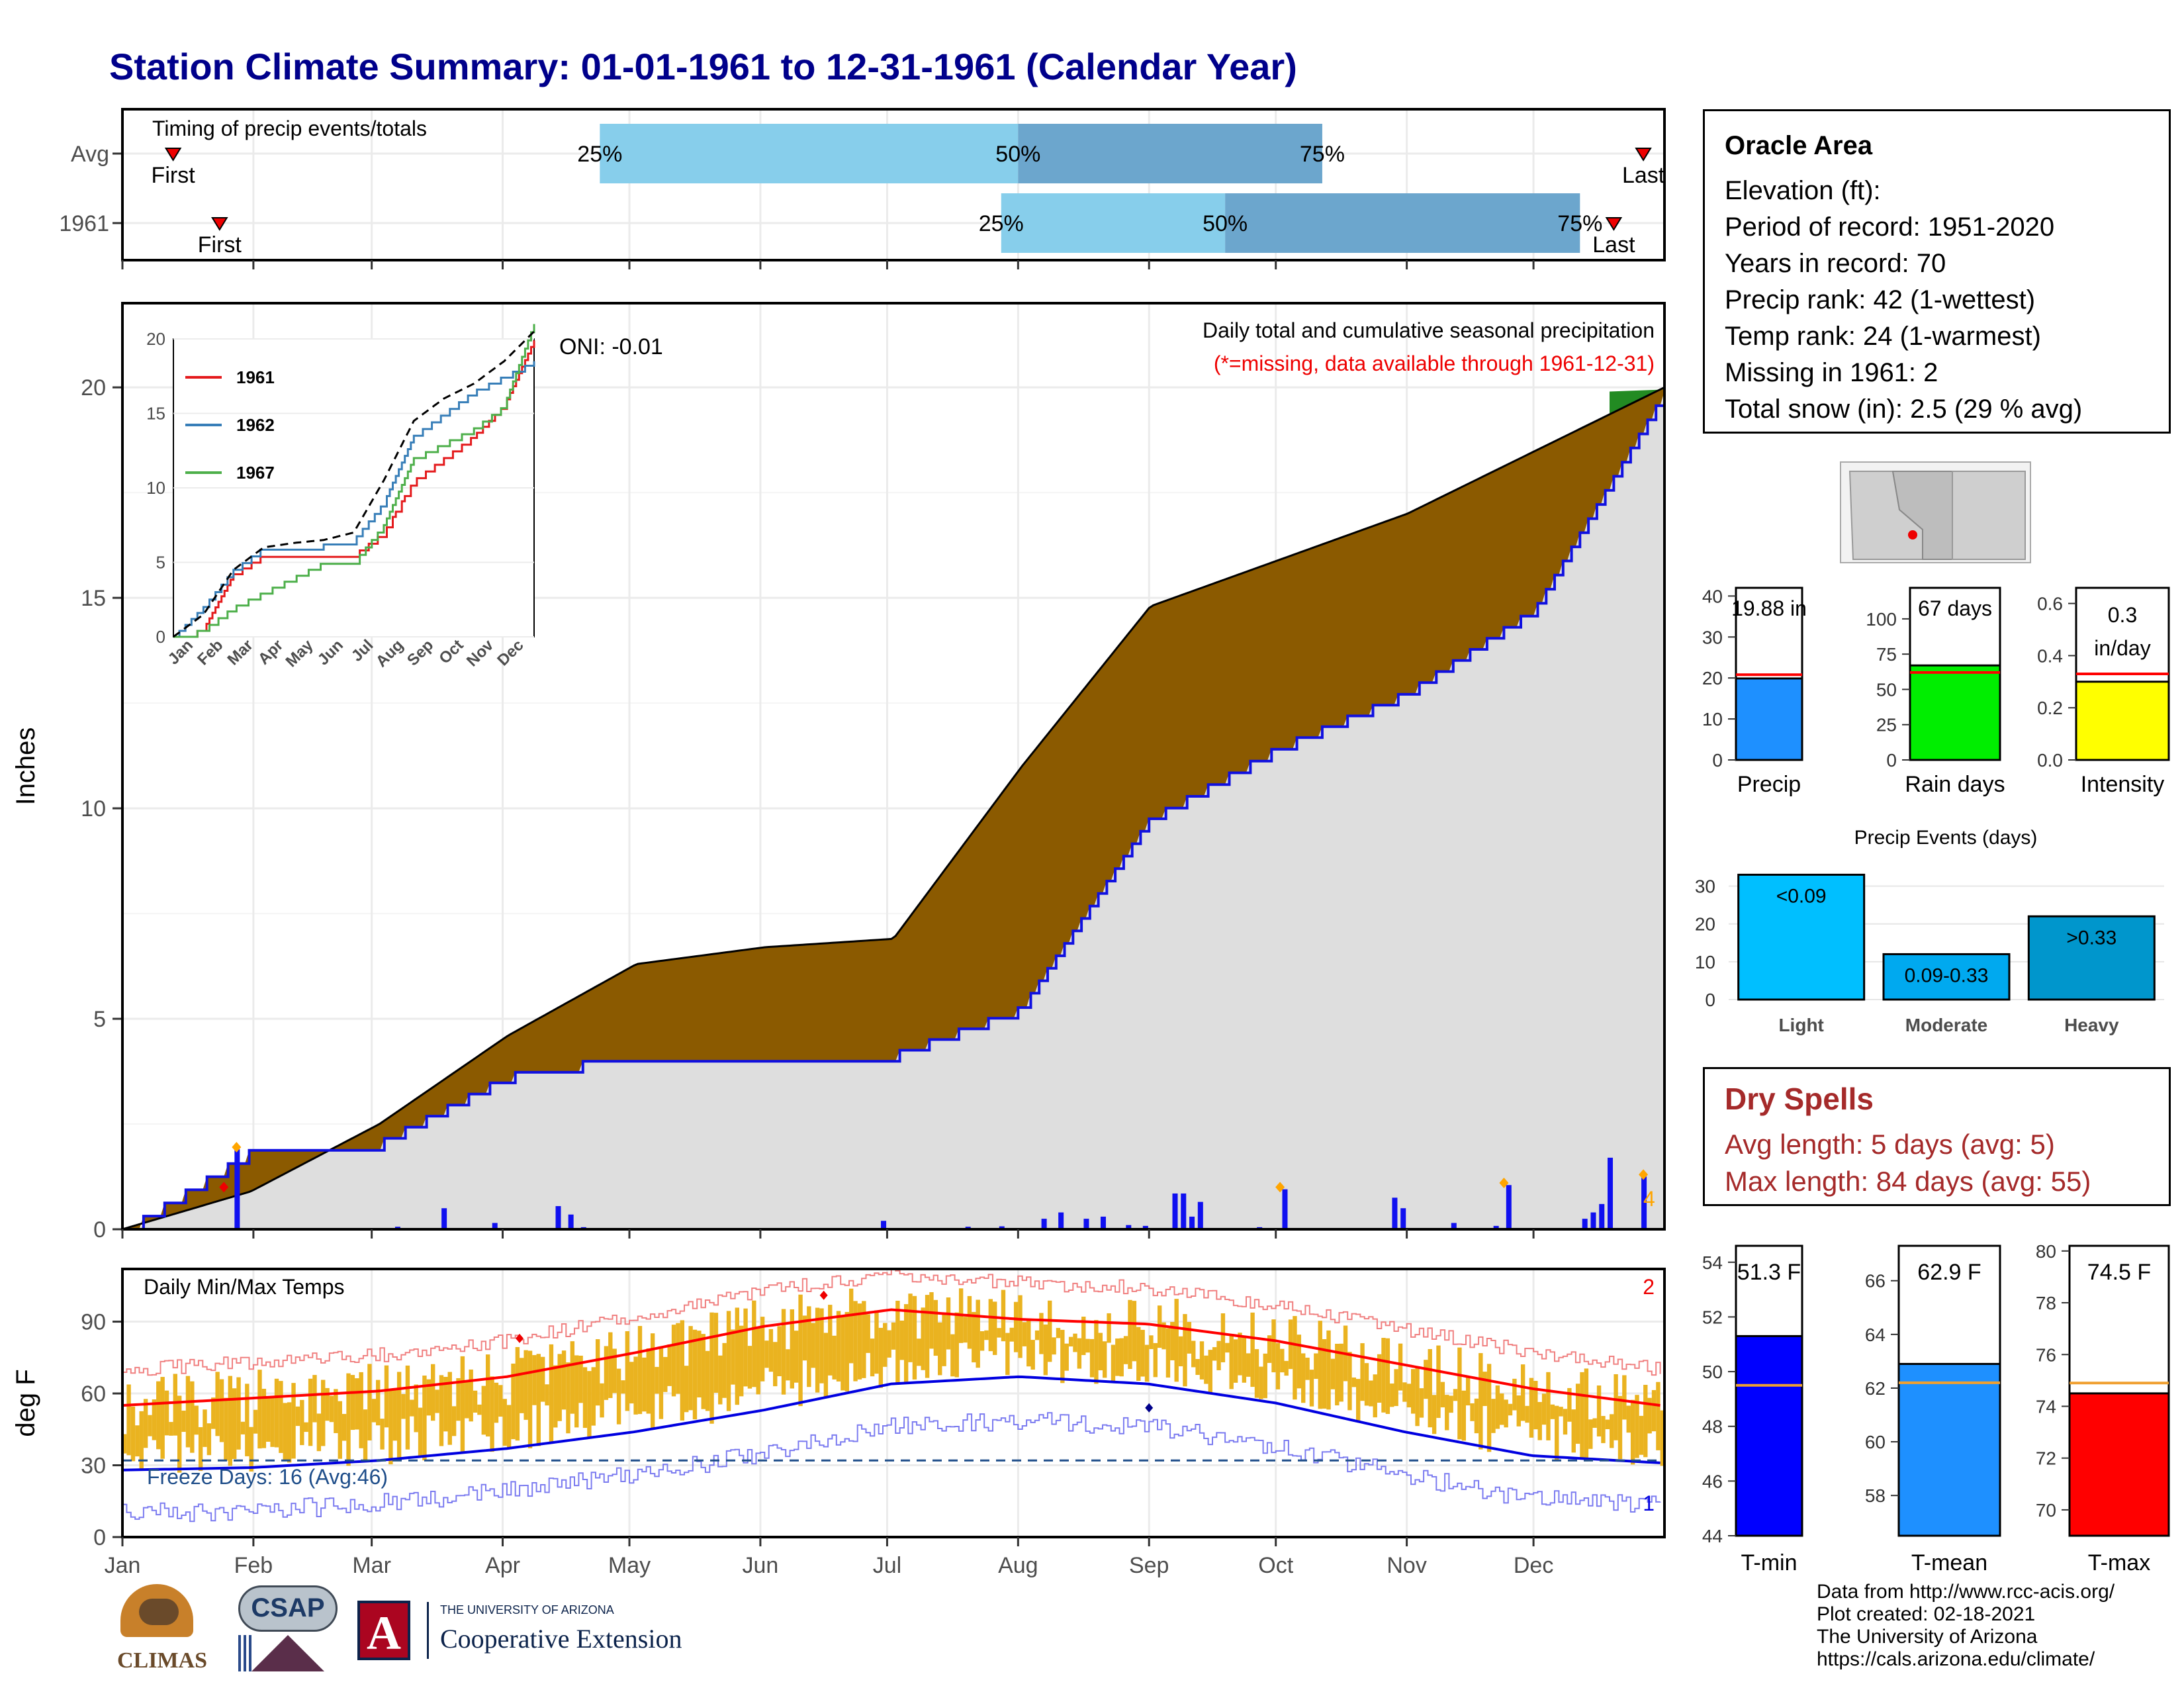  I want to click on temp-record-low-line, so click(892, 1467).